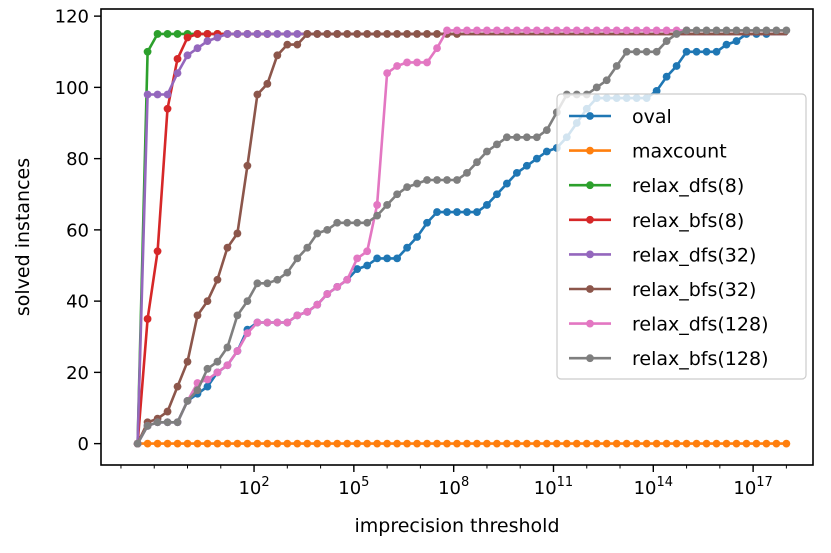  Describe the element at coordinates (253, 487) in the screenshot. I see `x-tick-label: 10²` at that location.